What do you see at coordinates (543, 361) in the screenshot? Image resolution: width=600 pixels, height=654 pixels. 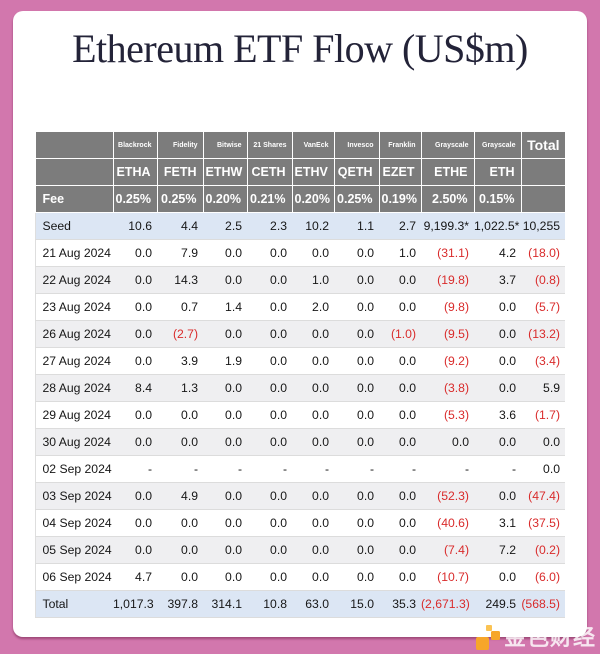 I see `cell-value: (3.4)` at bounding box center [543, 361].